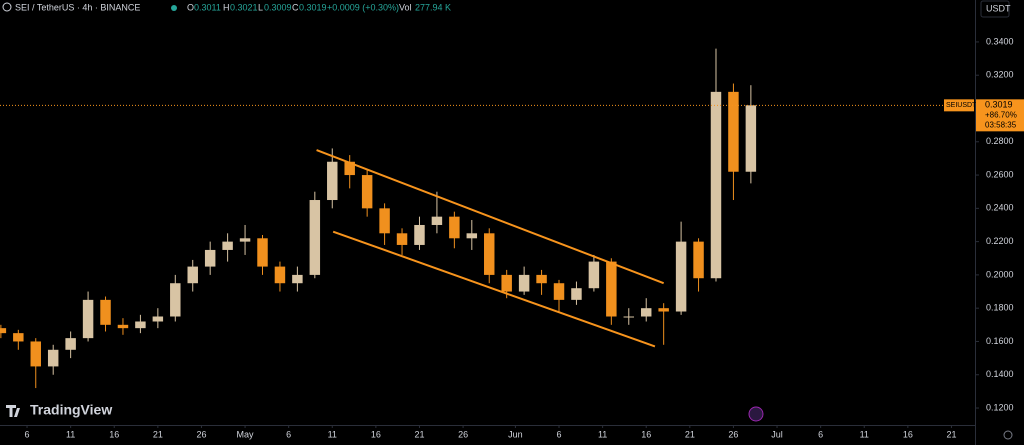 The width and height of the screenshot is (1024, 445). What do you see at coordinates (515, 434) in the screenshot?
I see `x-tick-label: Jun` at bounding box center [515, 434].